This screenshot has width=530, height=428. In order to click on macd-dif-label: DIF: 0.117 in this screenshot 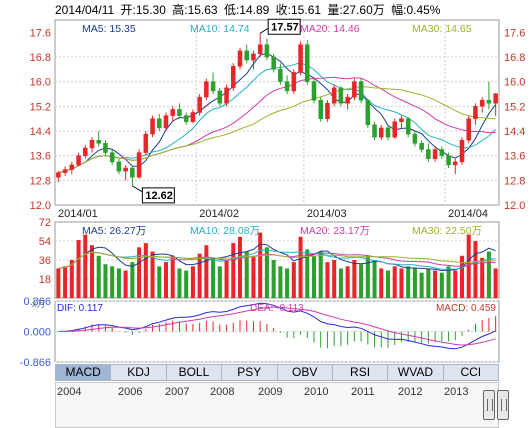, I will do `click(80, 308)`.